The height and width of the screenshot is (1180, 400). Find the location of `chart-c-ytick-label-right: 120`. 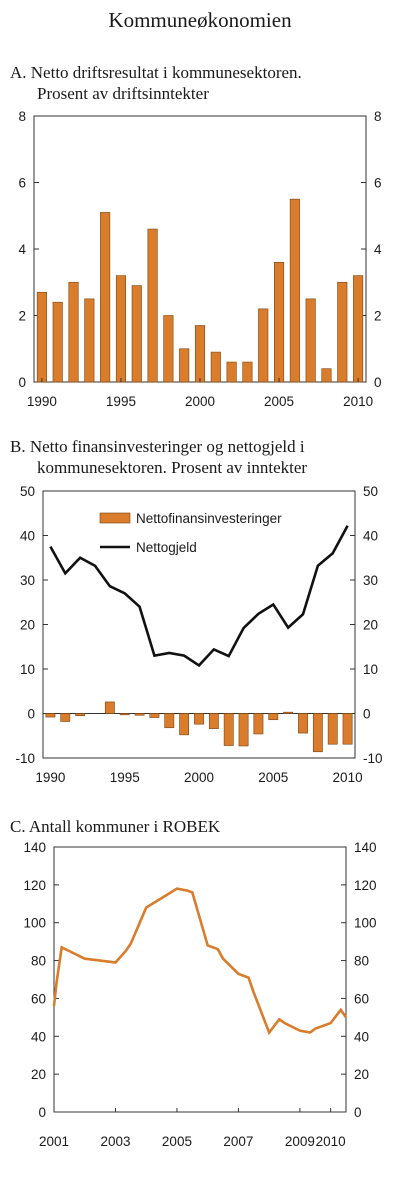

chart-c-ytick-label-right: 120 is located at coordinates (365, 885).